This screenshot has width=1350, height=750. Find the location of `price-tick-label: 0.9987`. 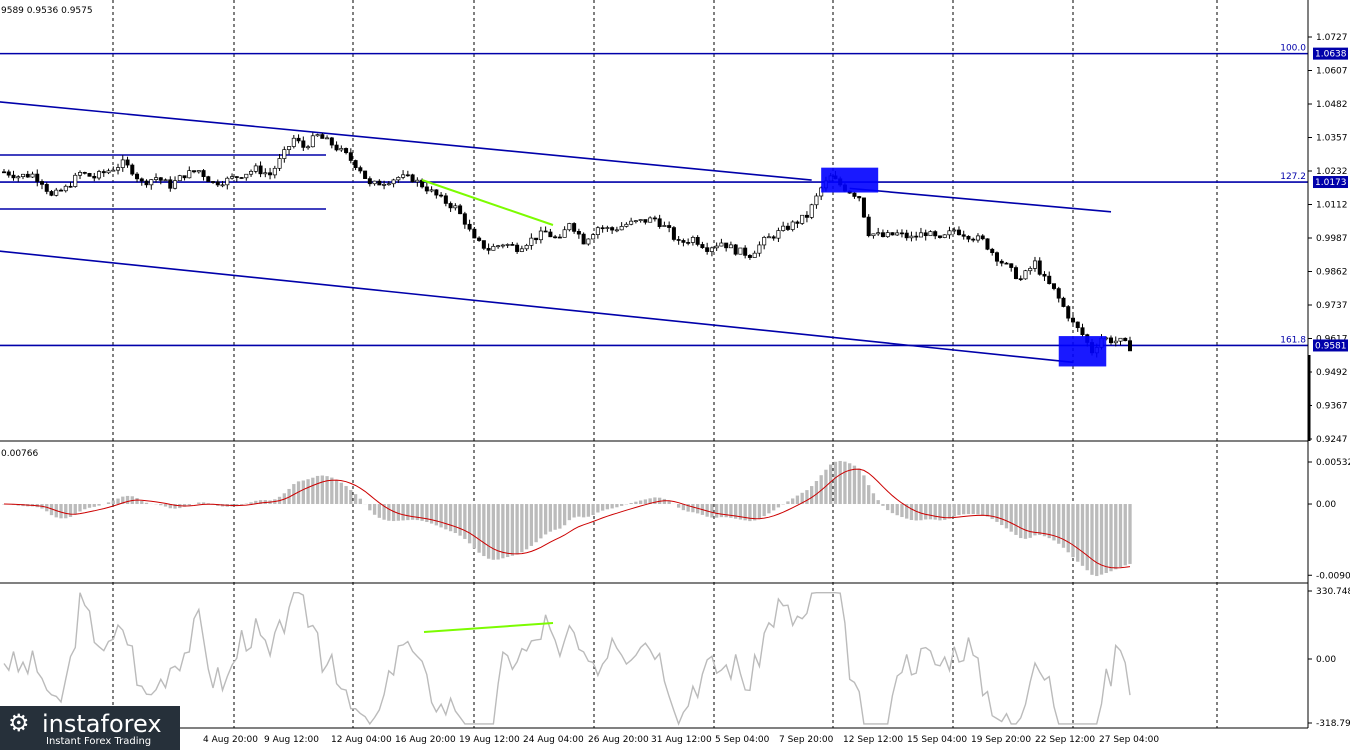

price-tick-label: 0.9987 is located at coordinates (1332, 239).